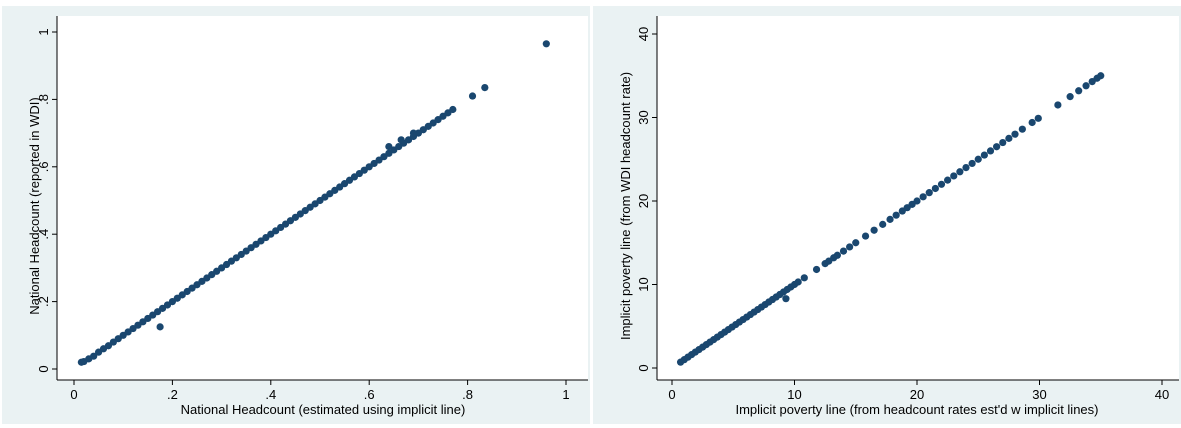 The image size is (1181, 428). What do you see at coordinates (43, 368) in the screenshot?
I see `left-y-tick-label: 0` at bounding box center [43, 368].